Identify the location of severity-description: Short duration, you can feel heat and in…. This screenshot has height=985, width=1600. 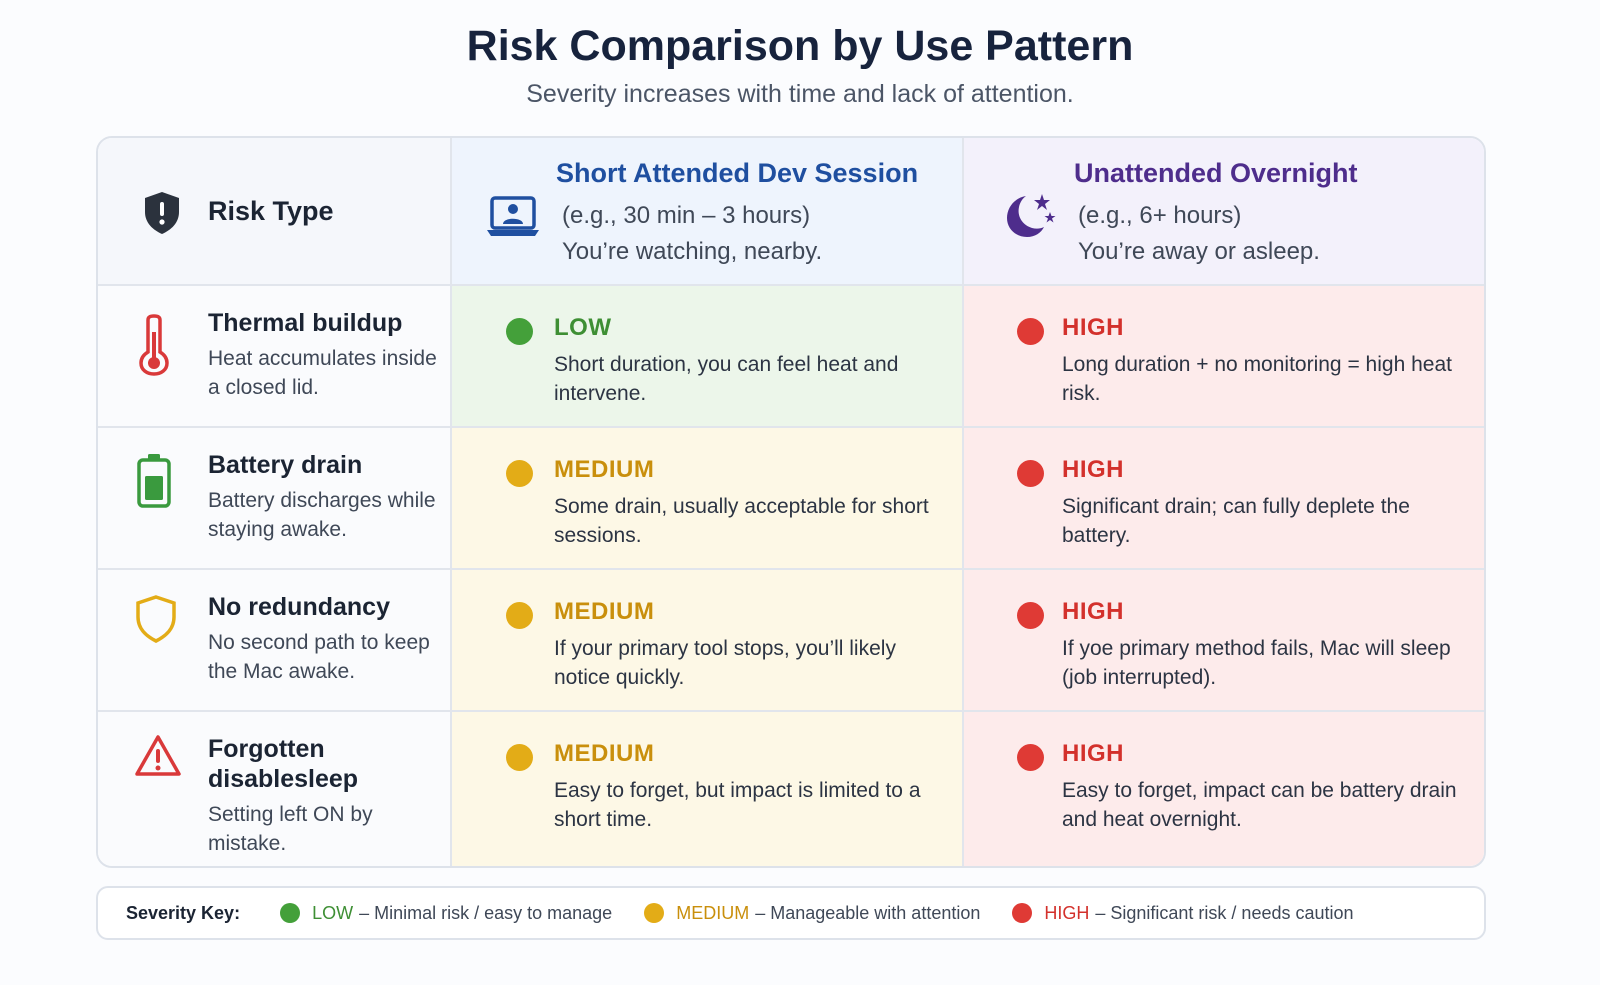
(726, 379).